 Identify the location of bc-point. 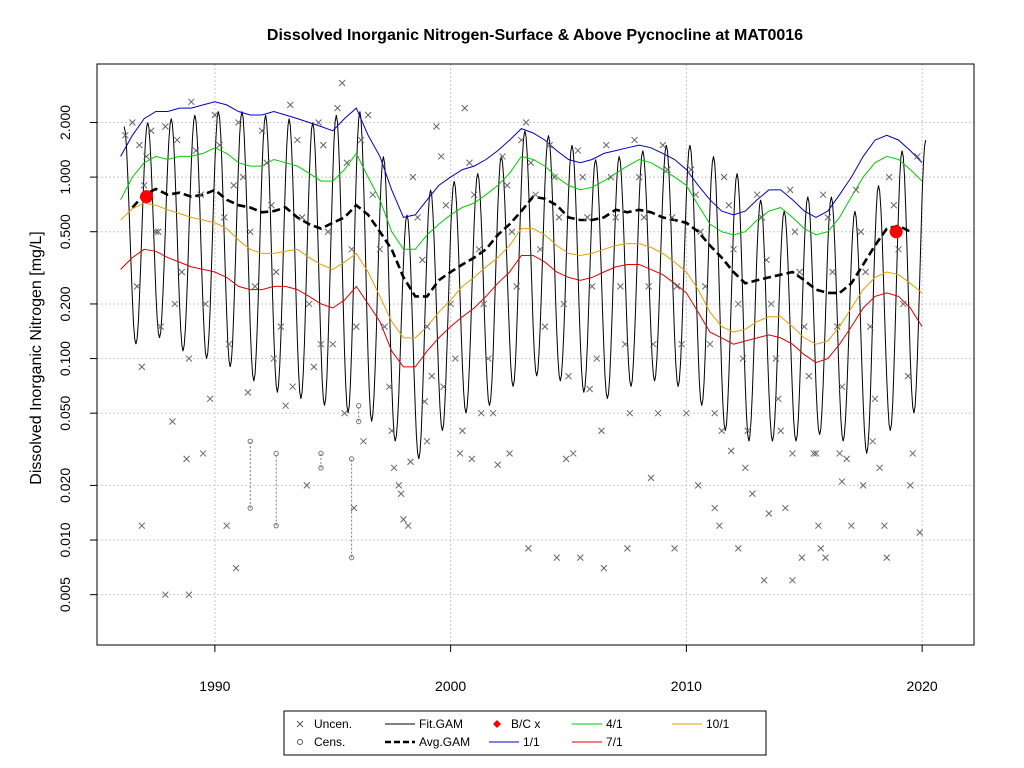
(896, 232).